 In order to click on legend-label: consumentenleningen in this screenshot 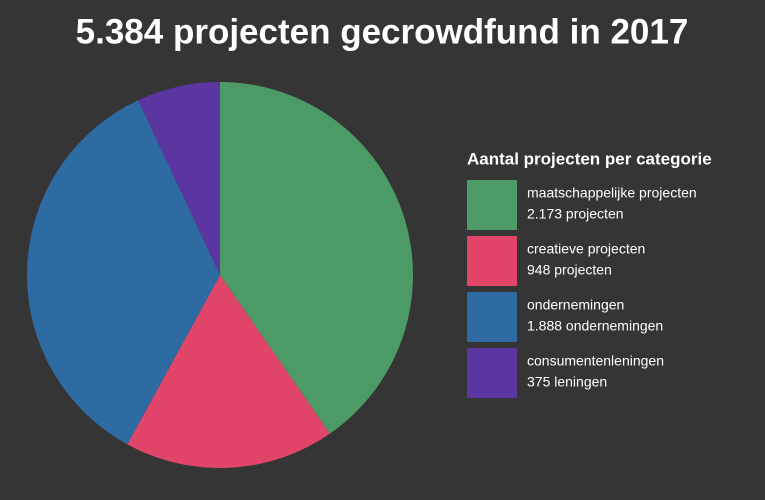, I will do `click(595, 361)`.